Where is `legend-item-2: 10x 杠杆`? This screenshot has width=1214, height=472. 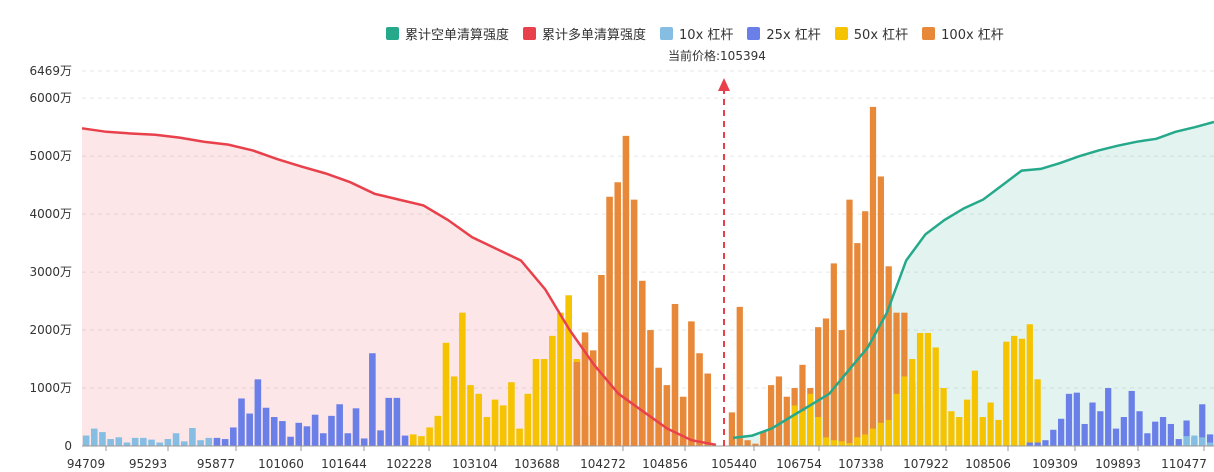 legend-item-2: 10x 杠杆 is located at coordinates (696, 33).